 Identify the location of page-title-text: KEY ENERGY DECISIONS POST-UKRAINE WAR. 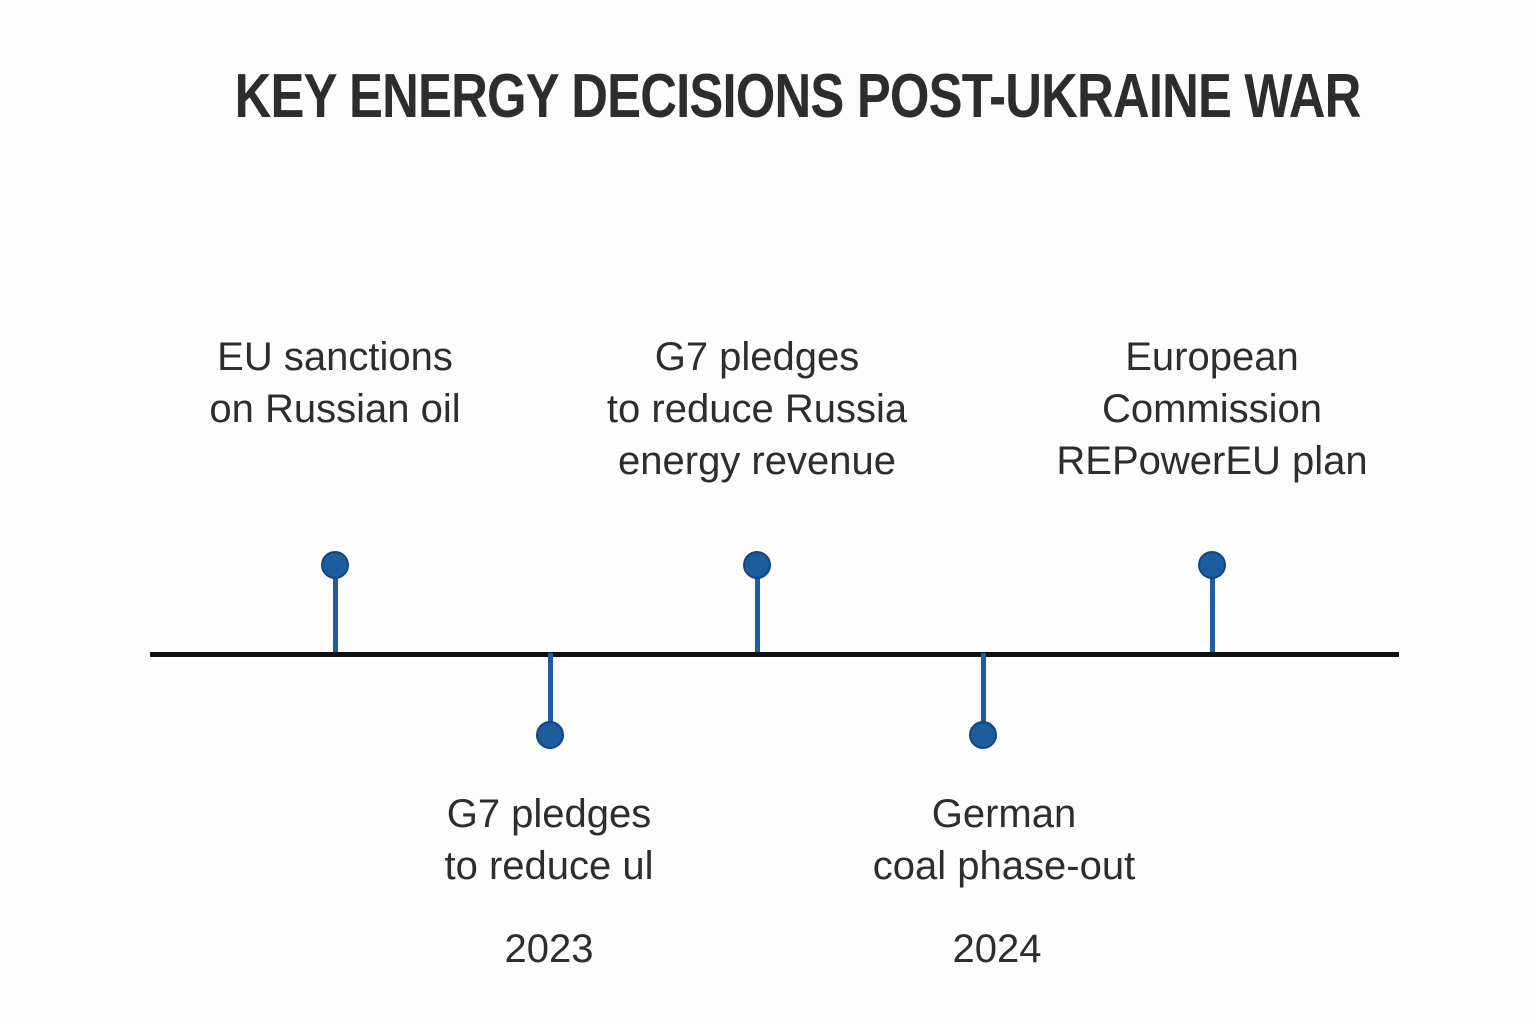
(798, 96).